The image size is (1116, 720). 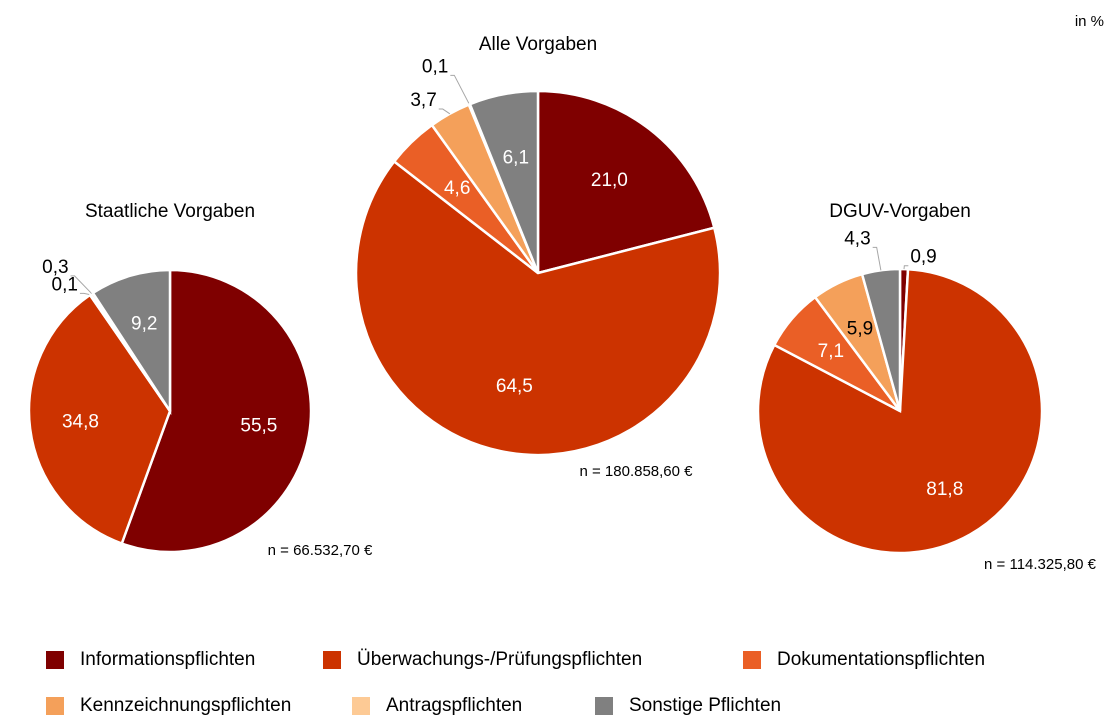 I want to click on pie-note: n = 66.532,70 €, so click(x=320, y=550).